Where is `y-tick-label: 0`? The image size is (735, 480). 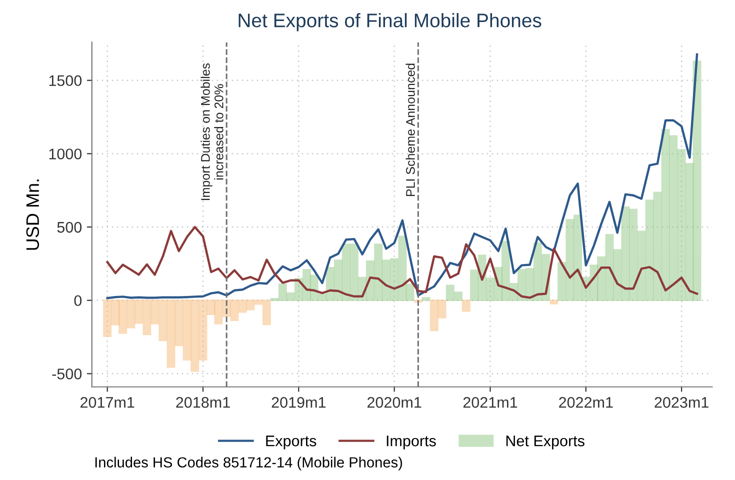
y-tick-label: 0 is located at coordinates (78, 300).